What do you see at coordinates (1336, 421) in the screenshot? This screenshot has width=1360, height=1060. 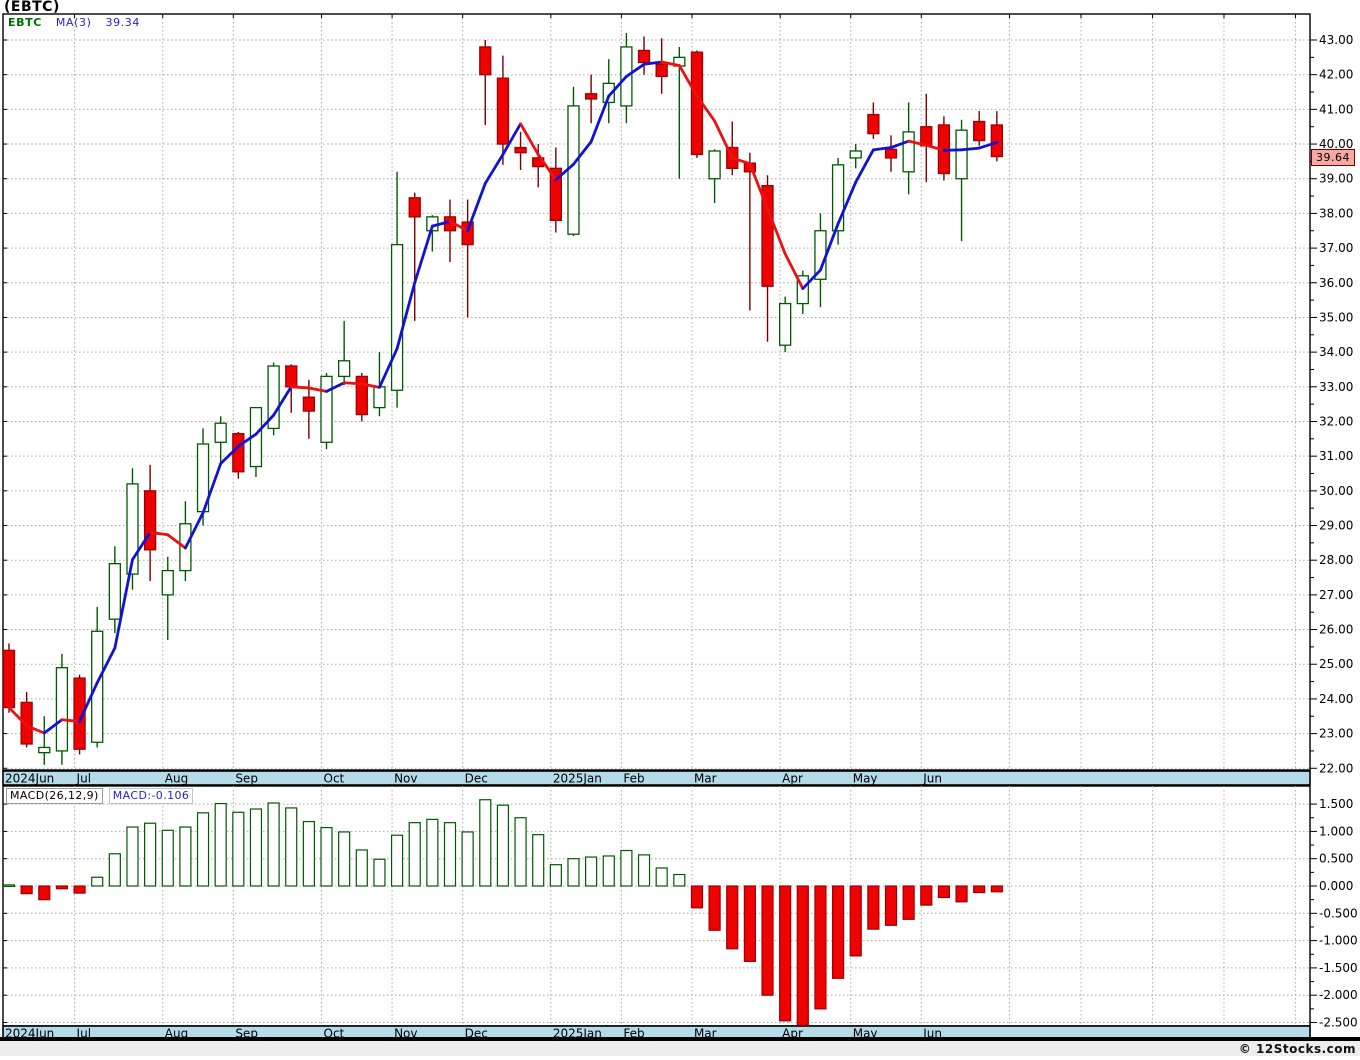 I see `price-tick-label: 32.00` at bounding box center [1336, 421].